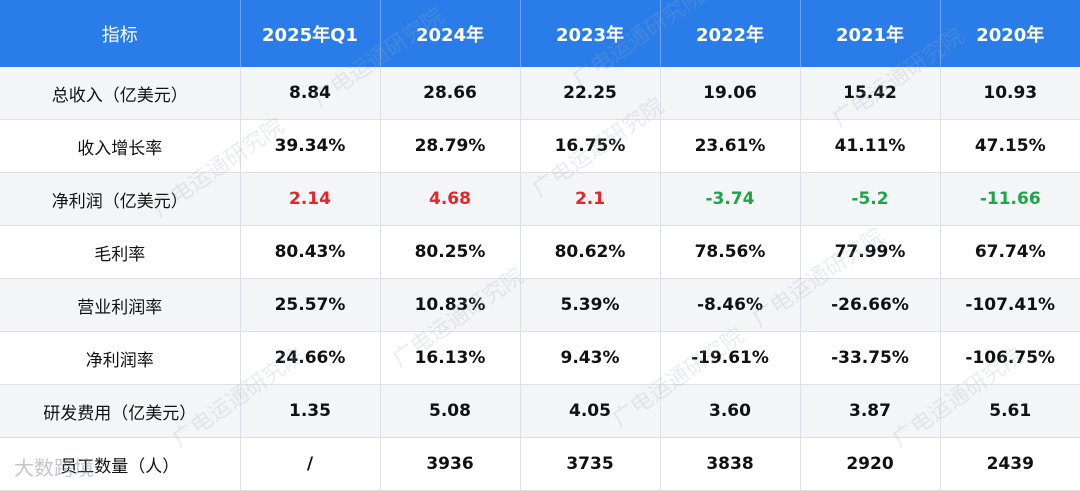  What do you see at coordinates (310, 199) in the screenshot?
I see `table-cell: 2.14` at bounding box center [310, 199].